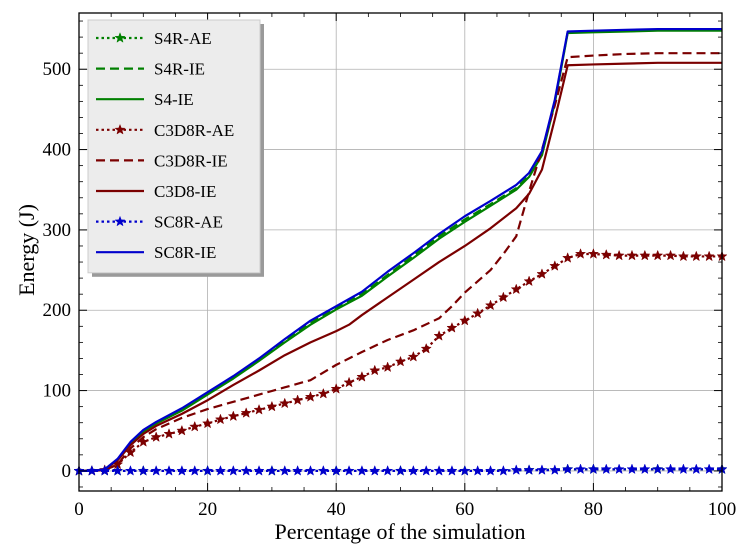 The height and width of the screenshot is (547, 738). Describe the element at coordinates (174, 99) in the screenshot. I see `legend-label: S4-IE` at that location.